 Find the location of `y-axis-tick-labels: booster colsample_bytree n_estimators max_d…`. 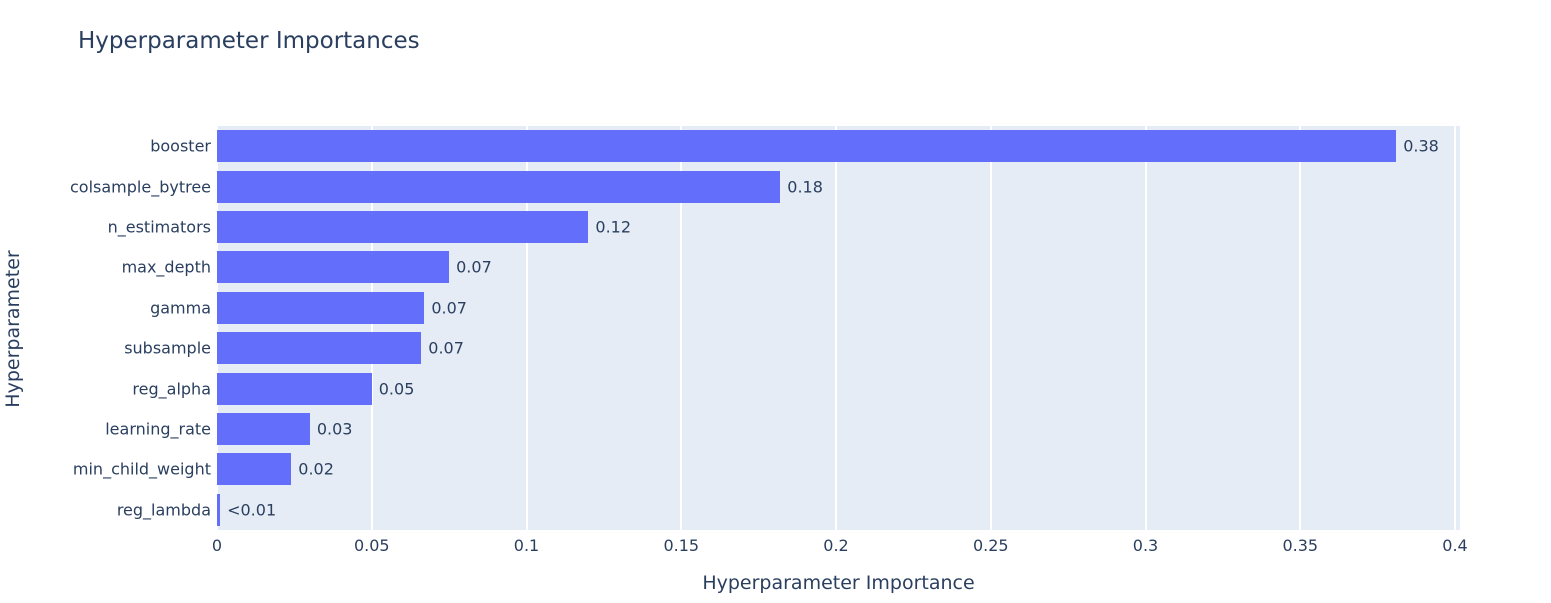

y-axis-tick-labels: booster colsample_bytree n_estimators max_d… is located at coordinates (105, 328).